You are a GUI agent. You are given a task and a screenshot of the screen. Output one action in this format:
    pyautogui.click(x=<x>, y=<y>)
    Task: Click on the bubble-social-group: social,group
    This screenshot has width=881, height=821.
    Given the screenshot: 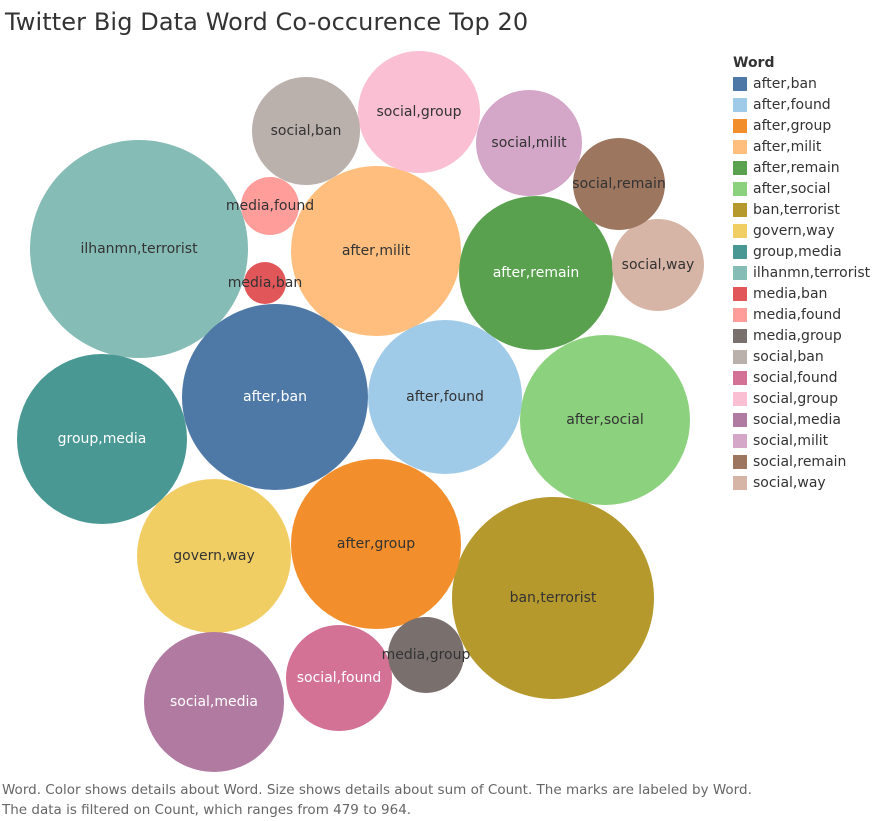 What is the action you would take?
    pyautogui.click(x=419, y=112)
    